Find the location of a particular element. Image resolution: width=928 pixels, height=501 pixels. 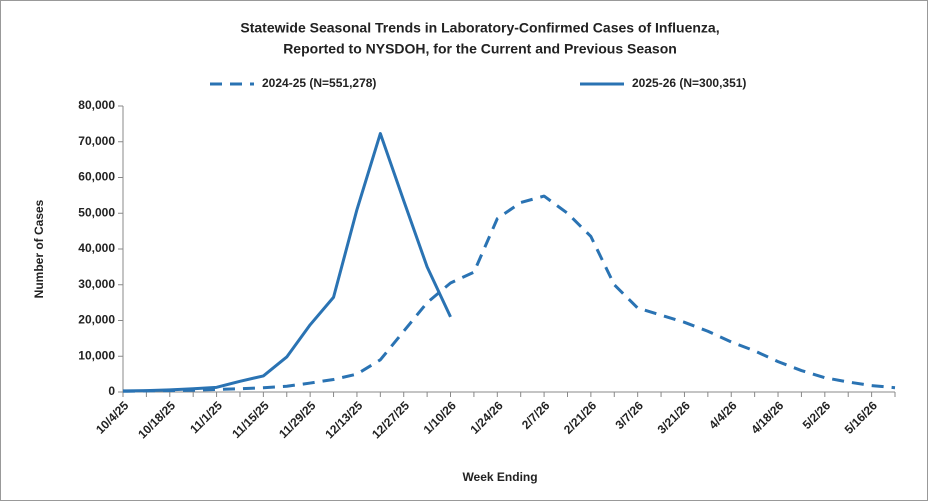

y-tick-label: 40,000 is located at coordinates (96, 248).